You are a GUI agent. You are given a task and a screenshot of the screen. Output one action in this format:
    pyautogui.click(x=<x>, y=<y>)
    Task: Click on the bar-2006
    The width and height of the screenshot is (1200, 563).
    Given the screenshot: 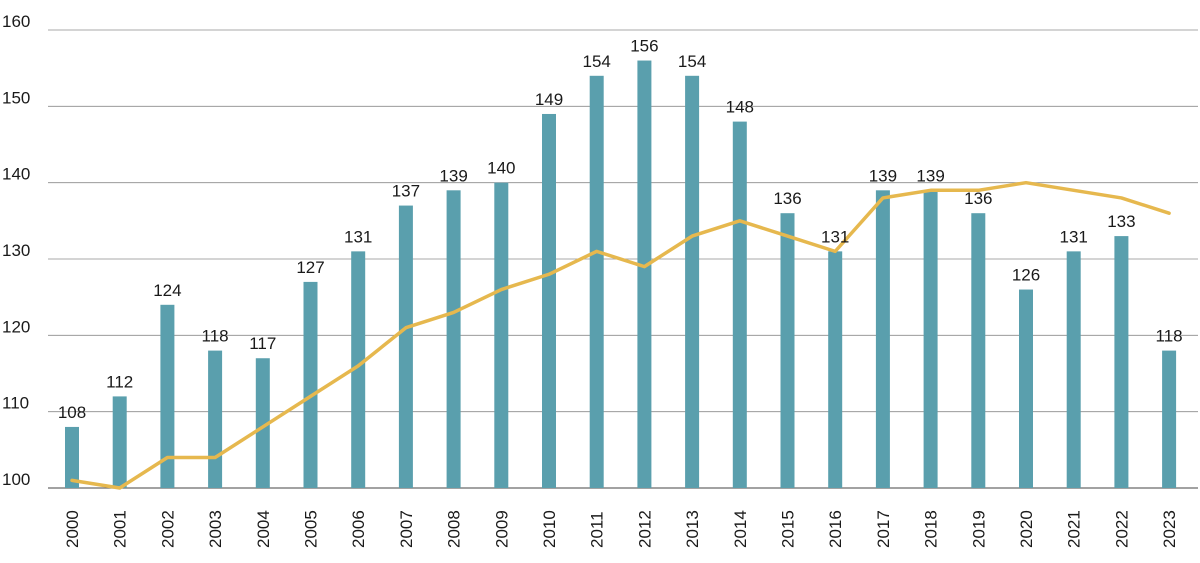 What is the action you would take?
    pyautogui.click(x=358, y=369)
    